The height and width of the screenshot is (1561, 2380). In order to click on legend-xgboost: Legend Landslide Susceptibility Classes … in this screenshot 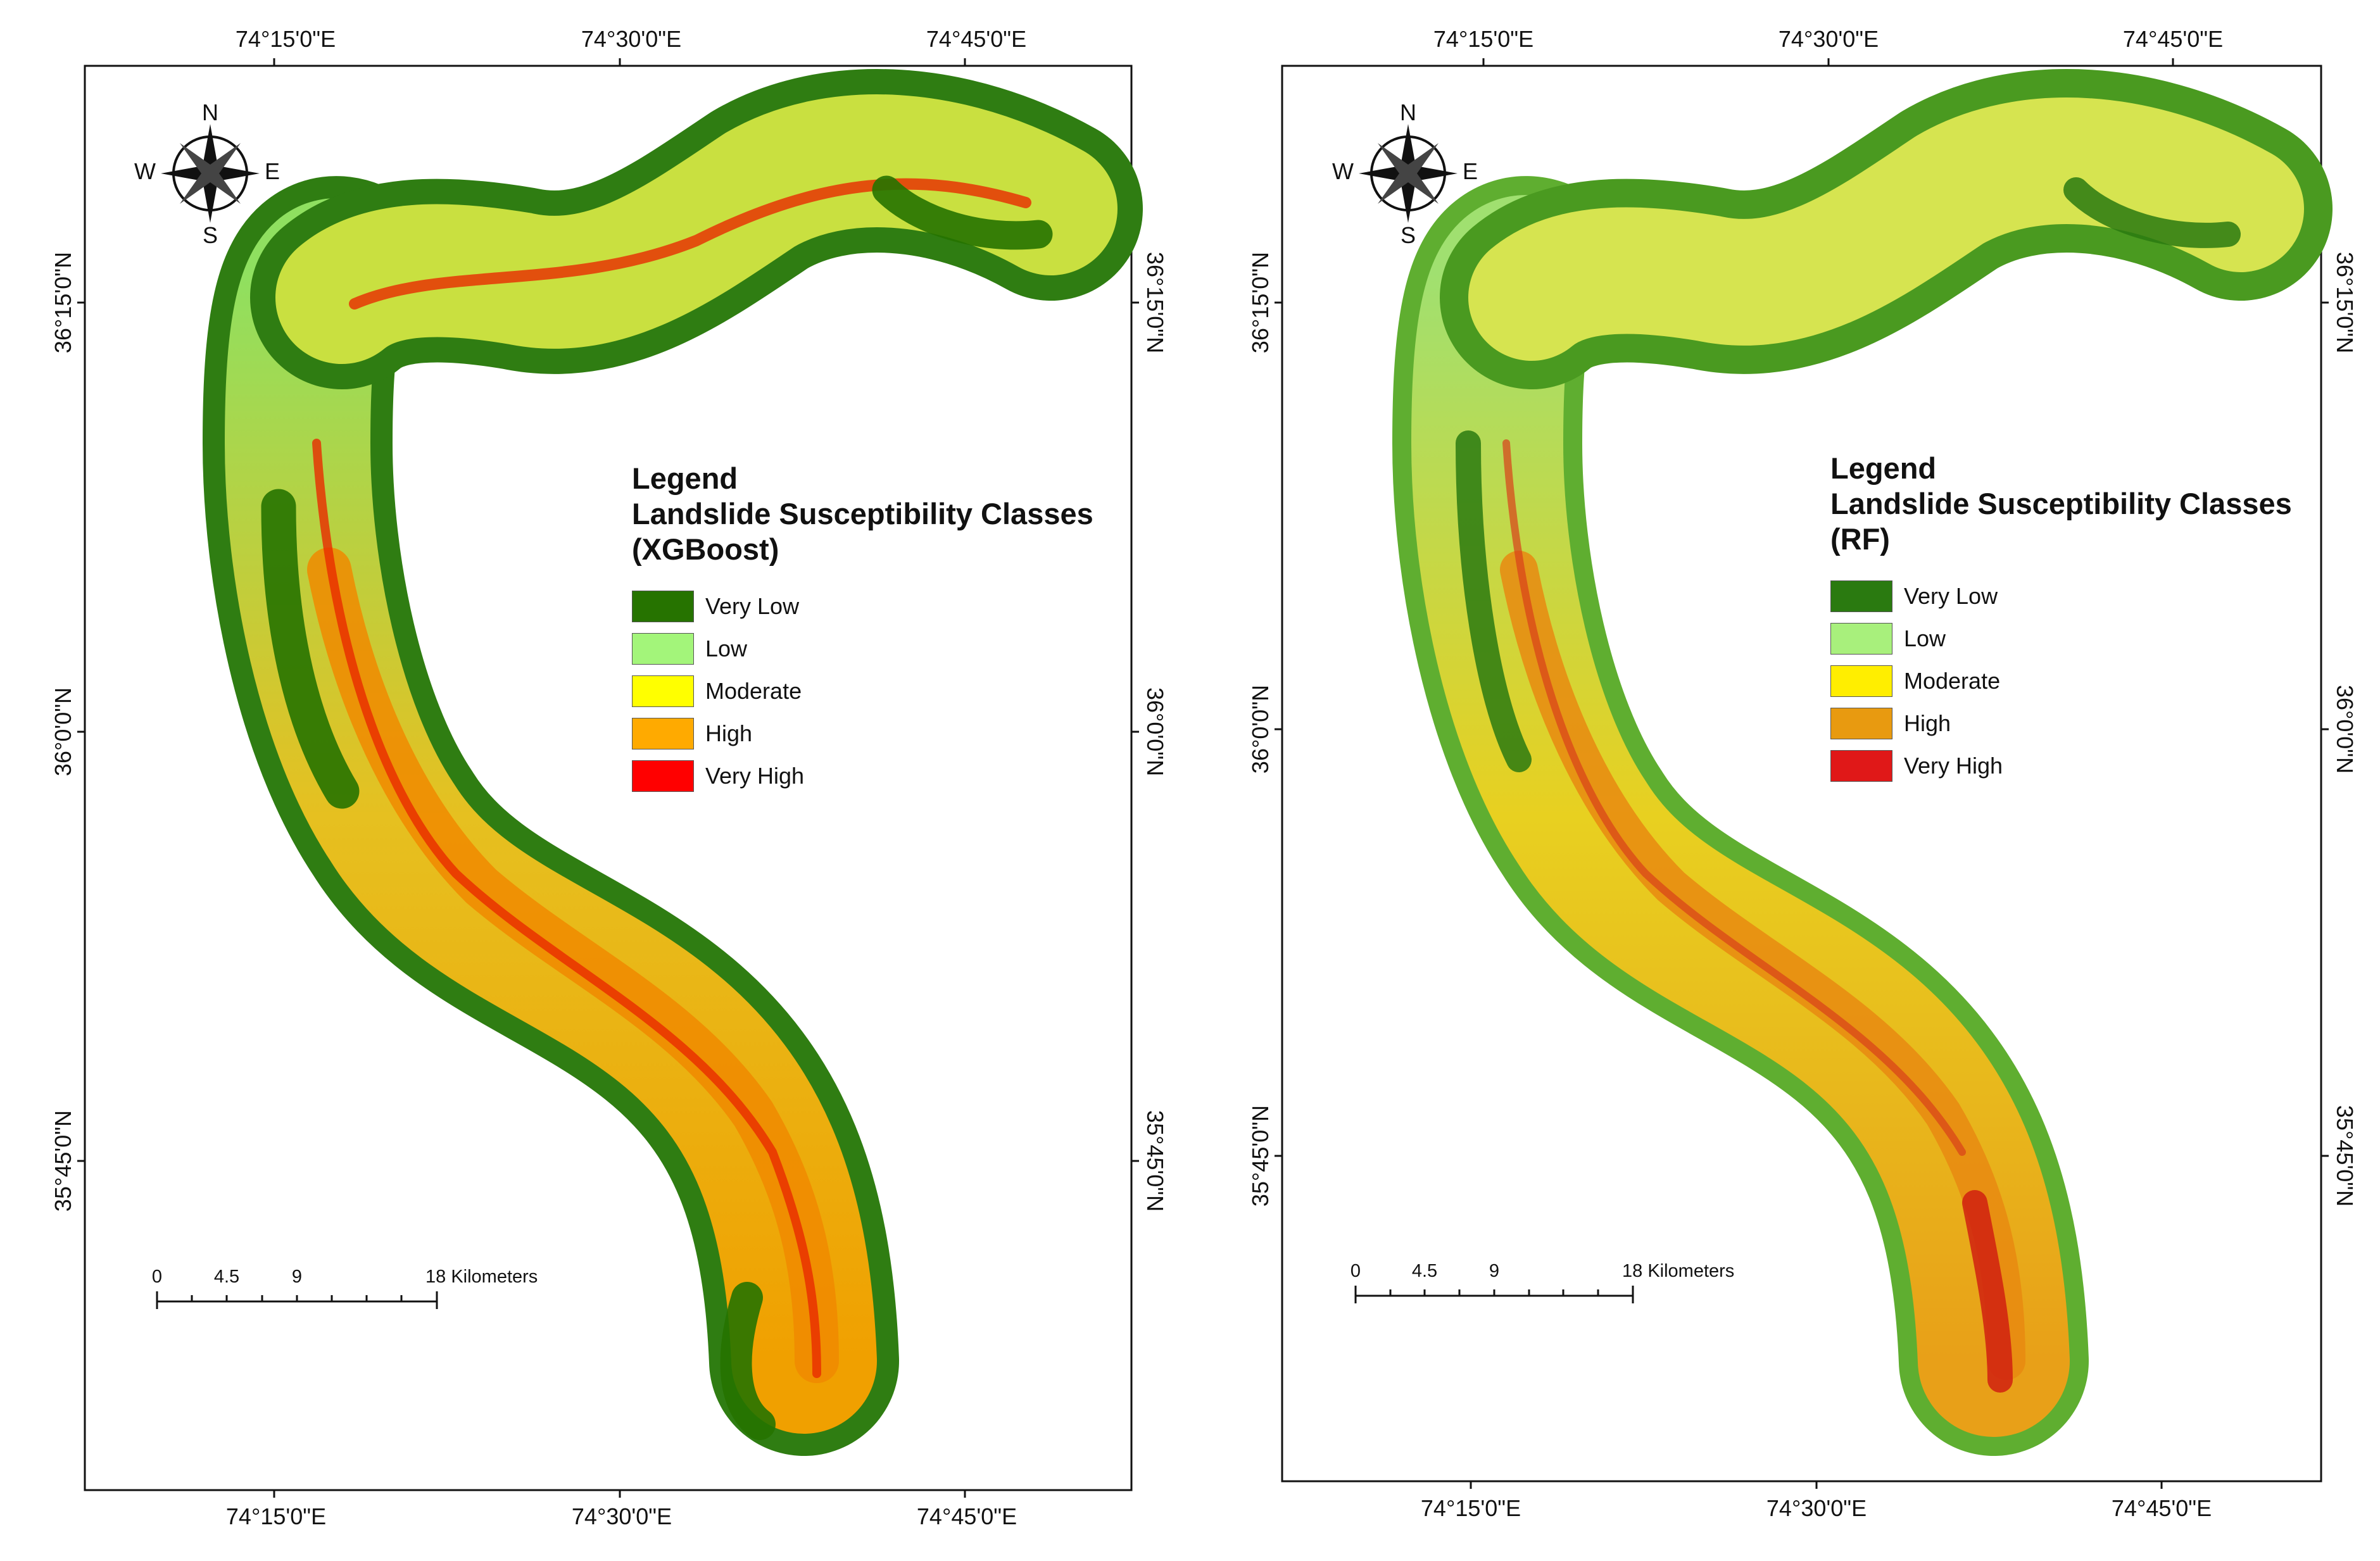, I will do `click(862, 629)`.